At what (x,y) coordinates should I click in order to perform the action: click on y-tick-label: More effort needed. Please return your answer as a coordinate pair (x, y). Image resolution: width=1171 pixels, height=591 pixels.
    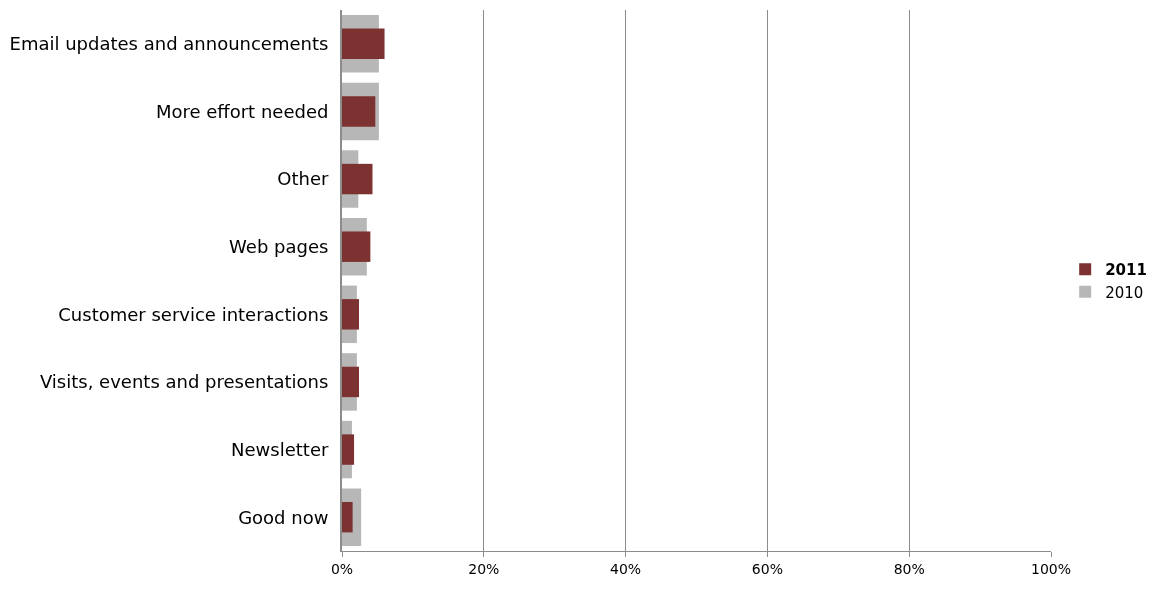
    Looking at the image, I should click on (242, 111).